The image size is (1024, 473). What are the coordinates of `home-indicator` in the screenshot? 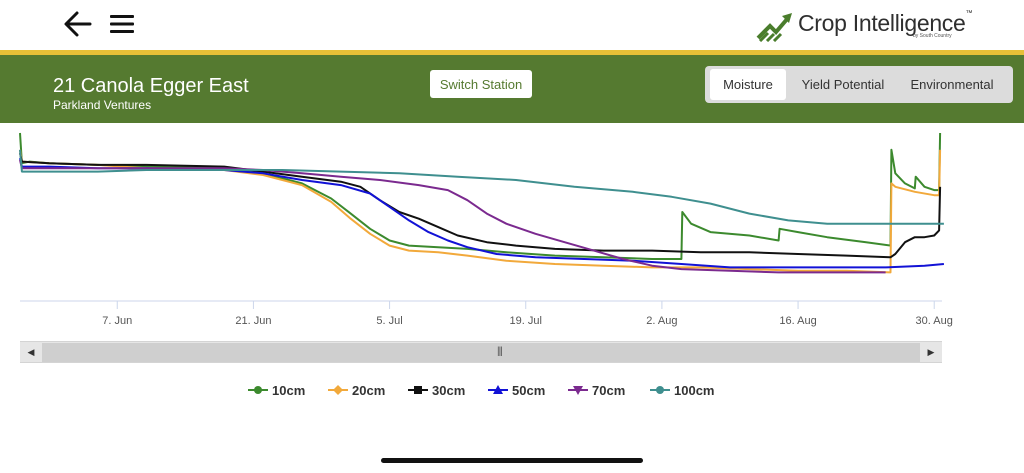 It's located at (512, 460).